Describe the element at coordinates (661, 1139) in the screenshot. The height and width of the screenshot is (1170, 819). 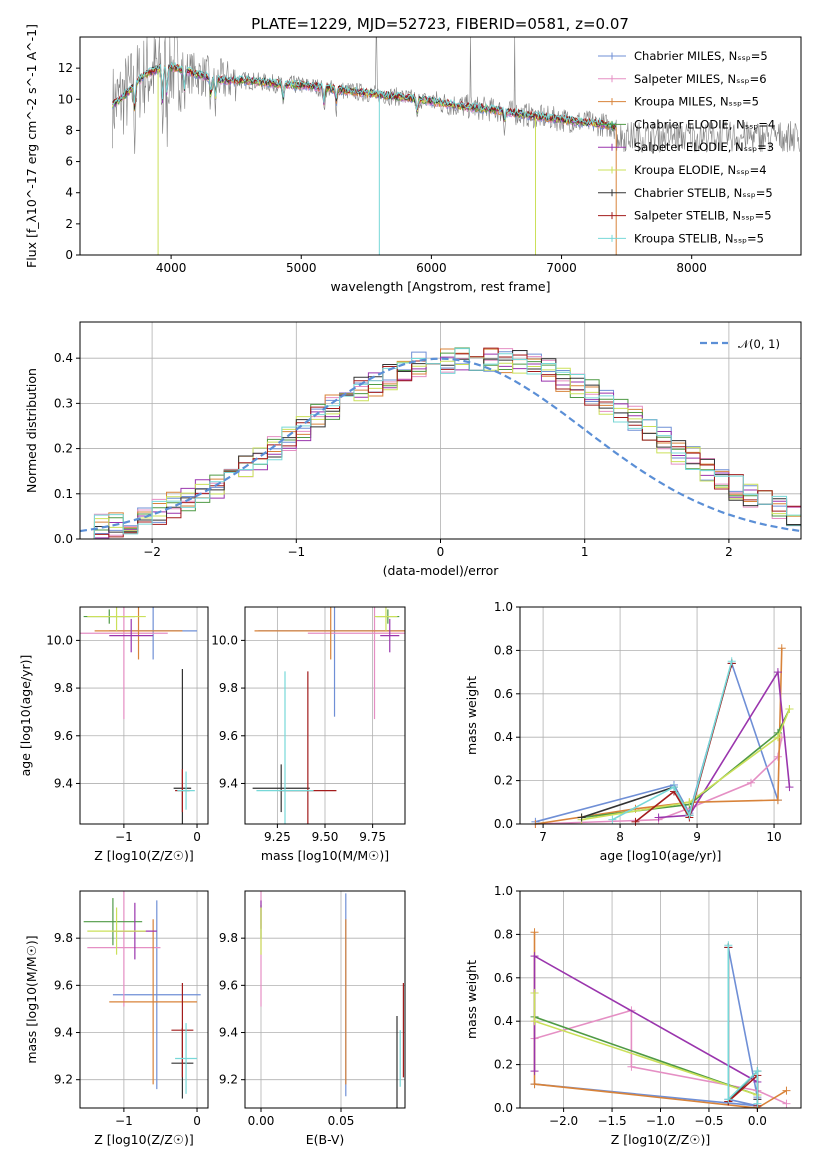
I see `x-axis-label: Z [log10(Z/Z☉)]` at that location.